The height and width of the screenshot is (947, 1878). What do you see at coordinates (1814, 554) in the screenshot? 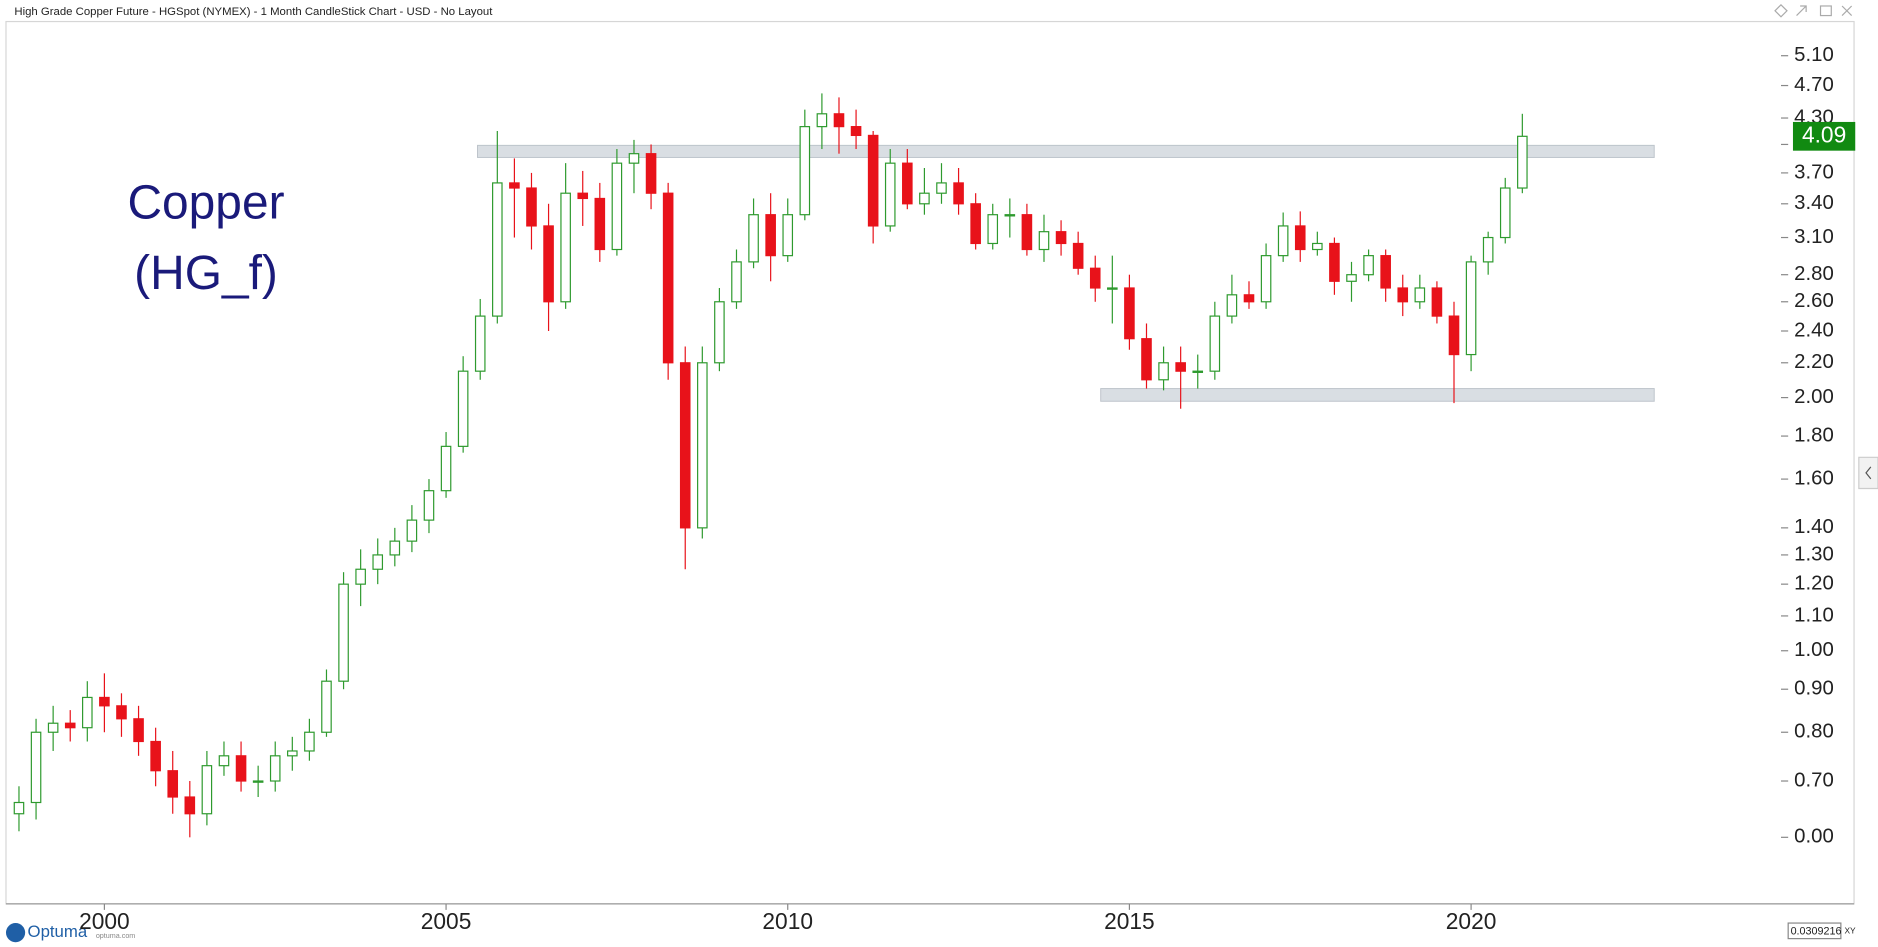
I see `y-tick-label: 1.30` at bounding box center [1814, 554].